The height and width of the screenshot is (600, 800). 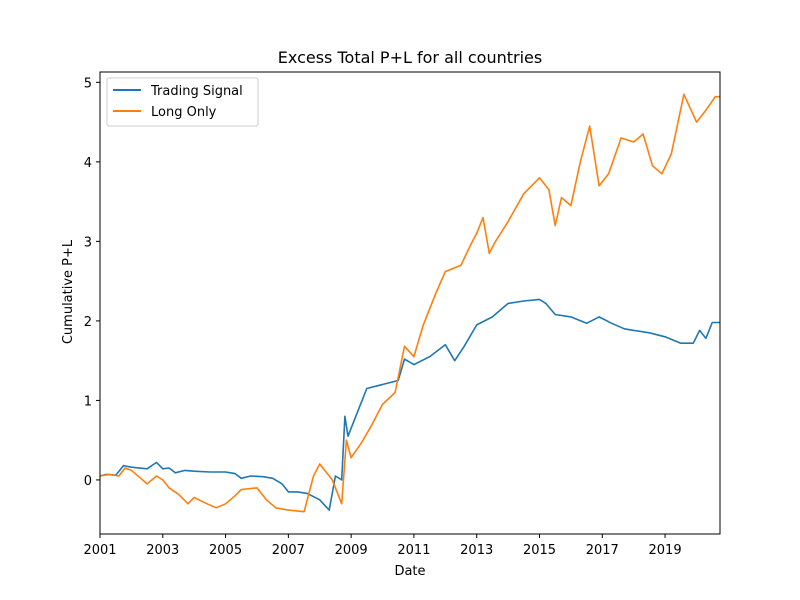 I want to click on y-tick-label: 0, so click(x=88, y=481).